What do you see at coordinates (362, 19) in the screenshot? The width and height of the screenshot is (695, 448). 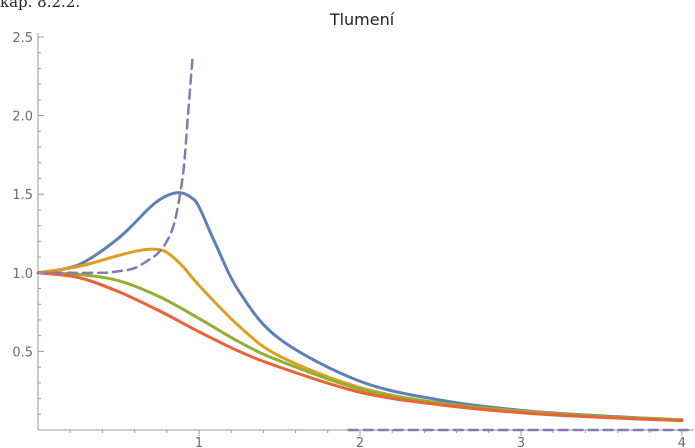 I see `chart-title: Tlumení` at bounding box center [362, 19].